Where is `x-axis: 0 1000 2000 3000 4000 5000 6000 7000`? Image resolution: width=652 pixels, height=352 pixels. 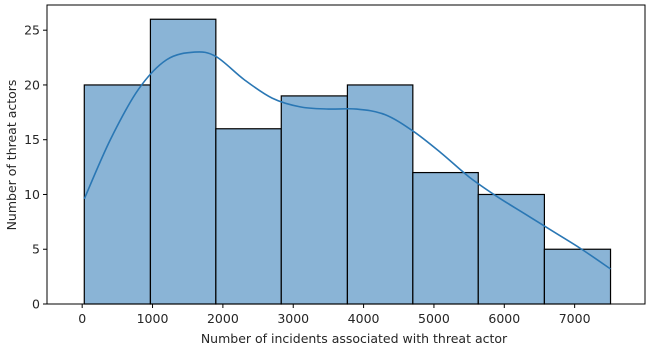 x-axis: 0 1000 2000 3000 4000 5000 6000 7000 is located at coordinates (334, 315).